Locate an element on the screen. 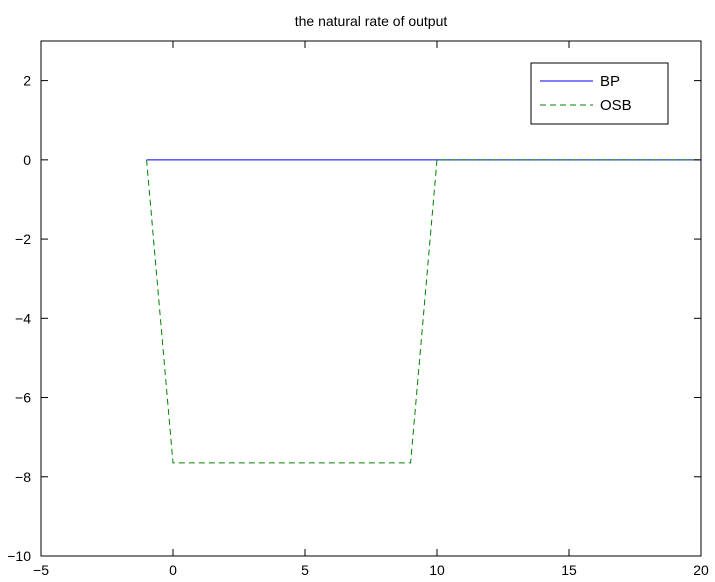  chart-title: the natural rate of output is located at coordinates (371, 21).